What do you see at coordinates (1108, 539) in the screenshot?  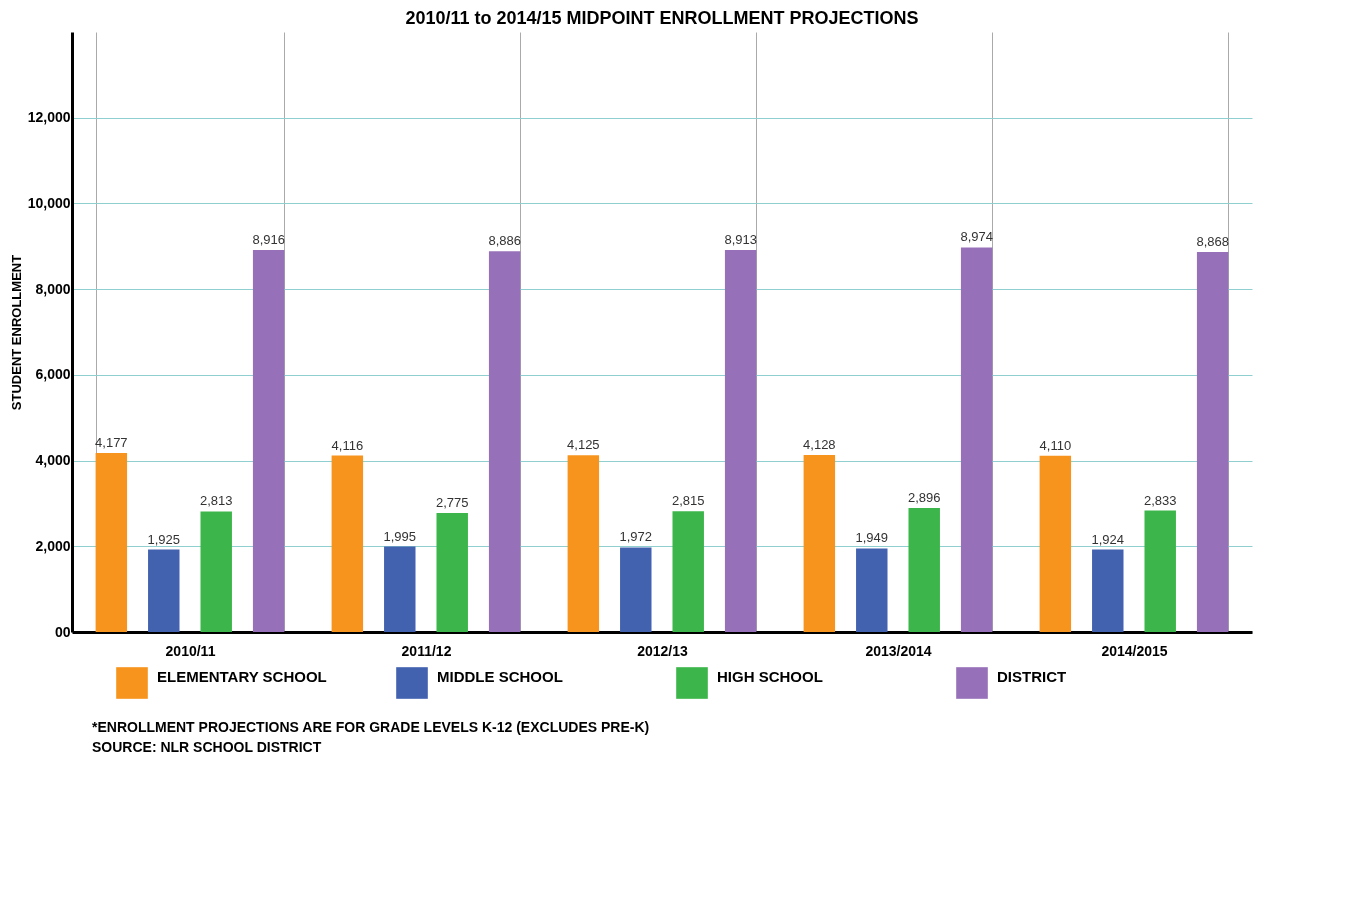 I see `data-label: 1,924` at bounding box center [1108, 539].